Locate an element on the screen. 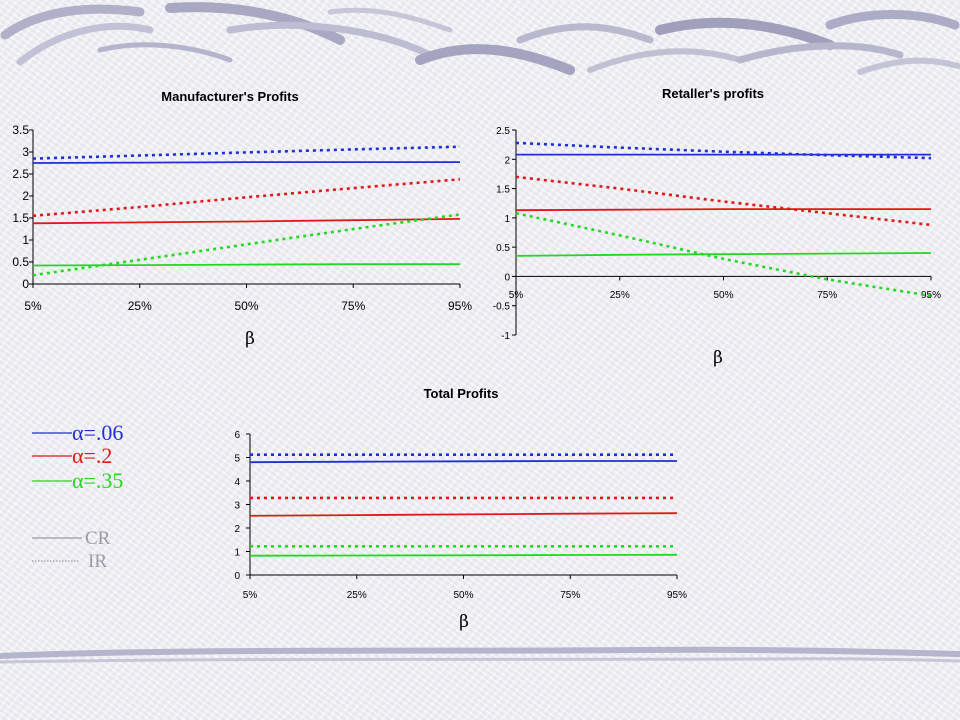 The width and height of the screenshot is (960, 720). retailer-y-tick-label: 1.5 is located at coordinates (503, 190).